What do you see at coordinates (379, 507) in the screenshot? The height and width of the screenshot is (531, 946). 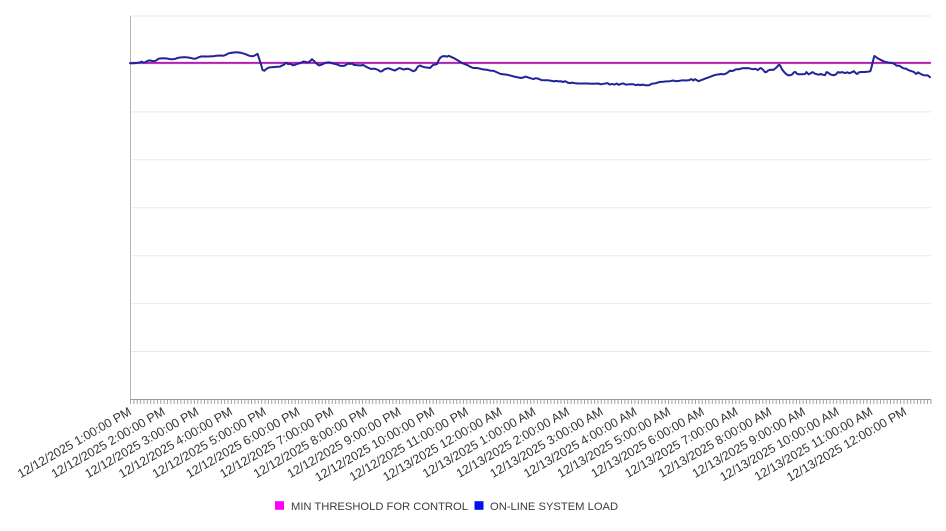 I see `svg-text: MIN THRESHOLD FOR CONTROL` at bounding box center [379, 507].